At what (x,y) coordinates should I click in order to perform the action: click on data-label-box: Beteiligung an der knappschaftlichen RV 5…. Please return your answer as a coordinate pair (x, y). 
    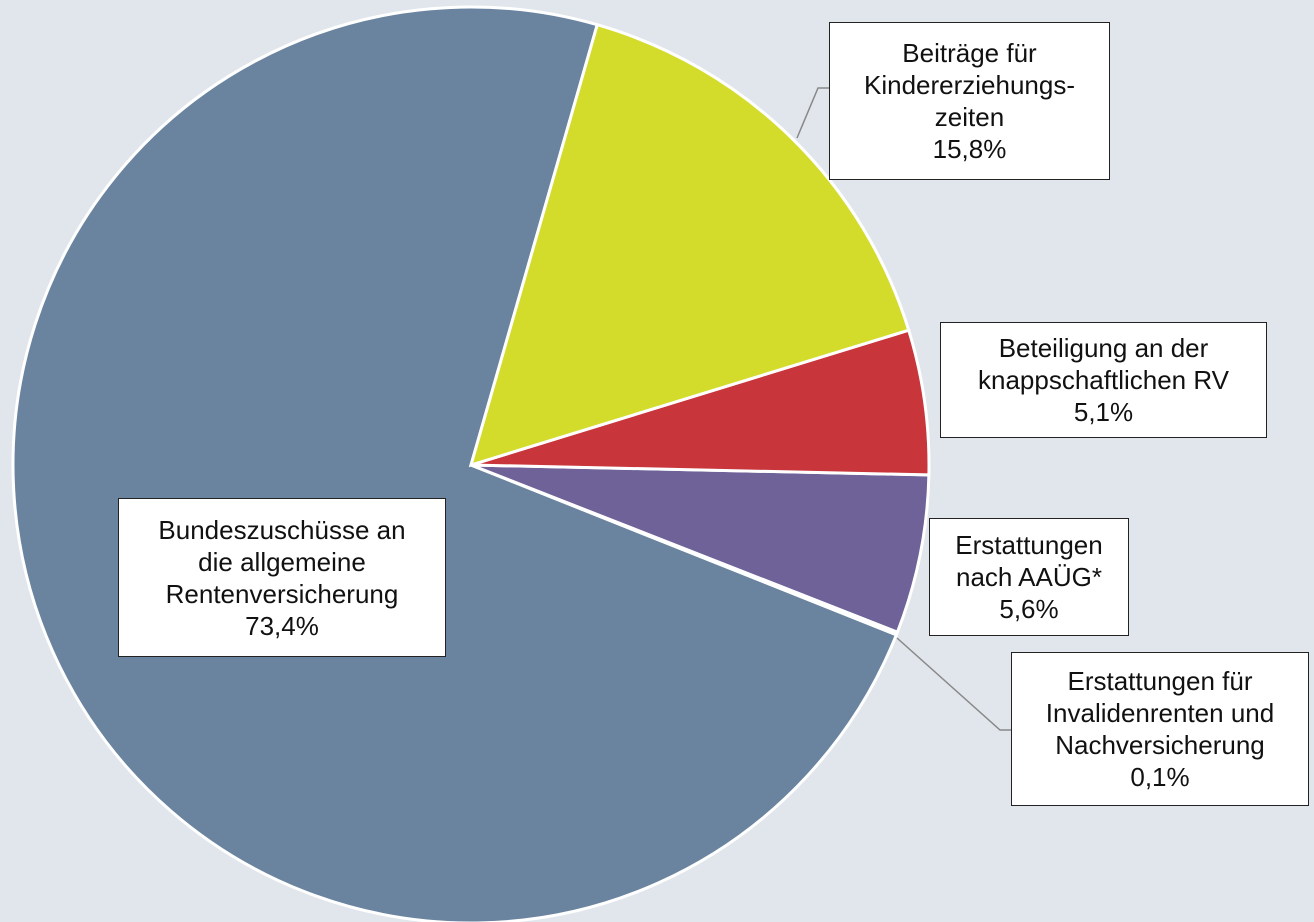
    Looking at the image, I should click on (1103, 380).